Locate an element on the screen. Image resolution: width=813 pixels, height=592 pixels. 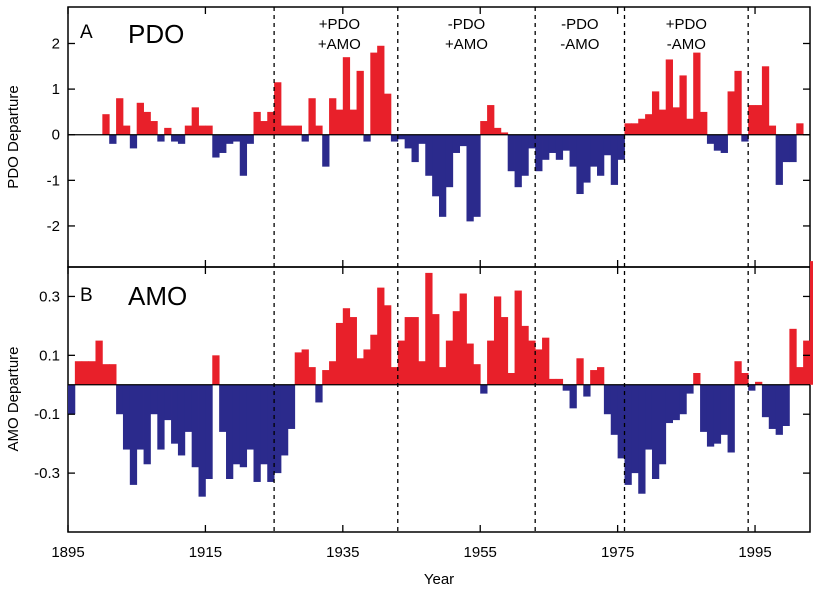
pdo-bar-1902 is located at coordinates (120, 116).